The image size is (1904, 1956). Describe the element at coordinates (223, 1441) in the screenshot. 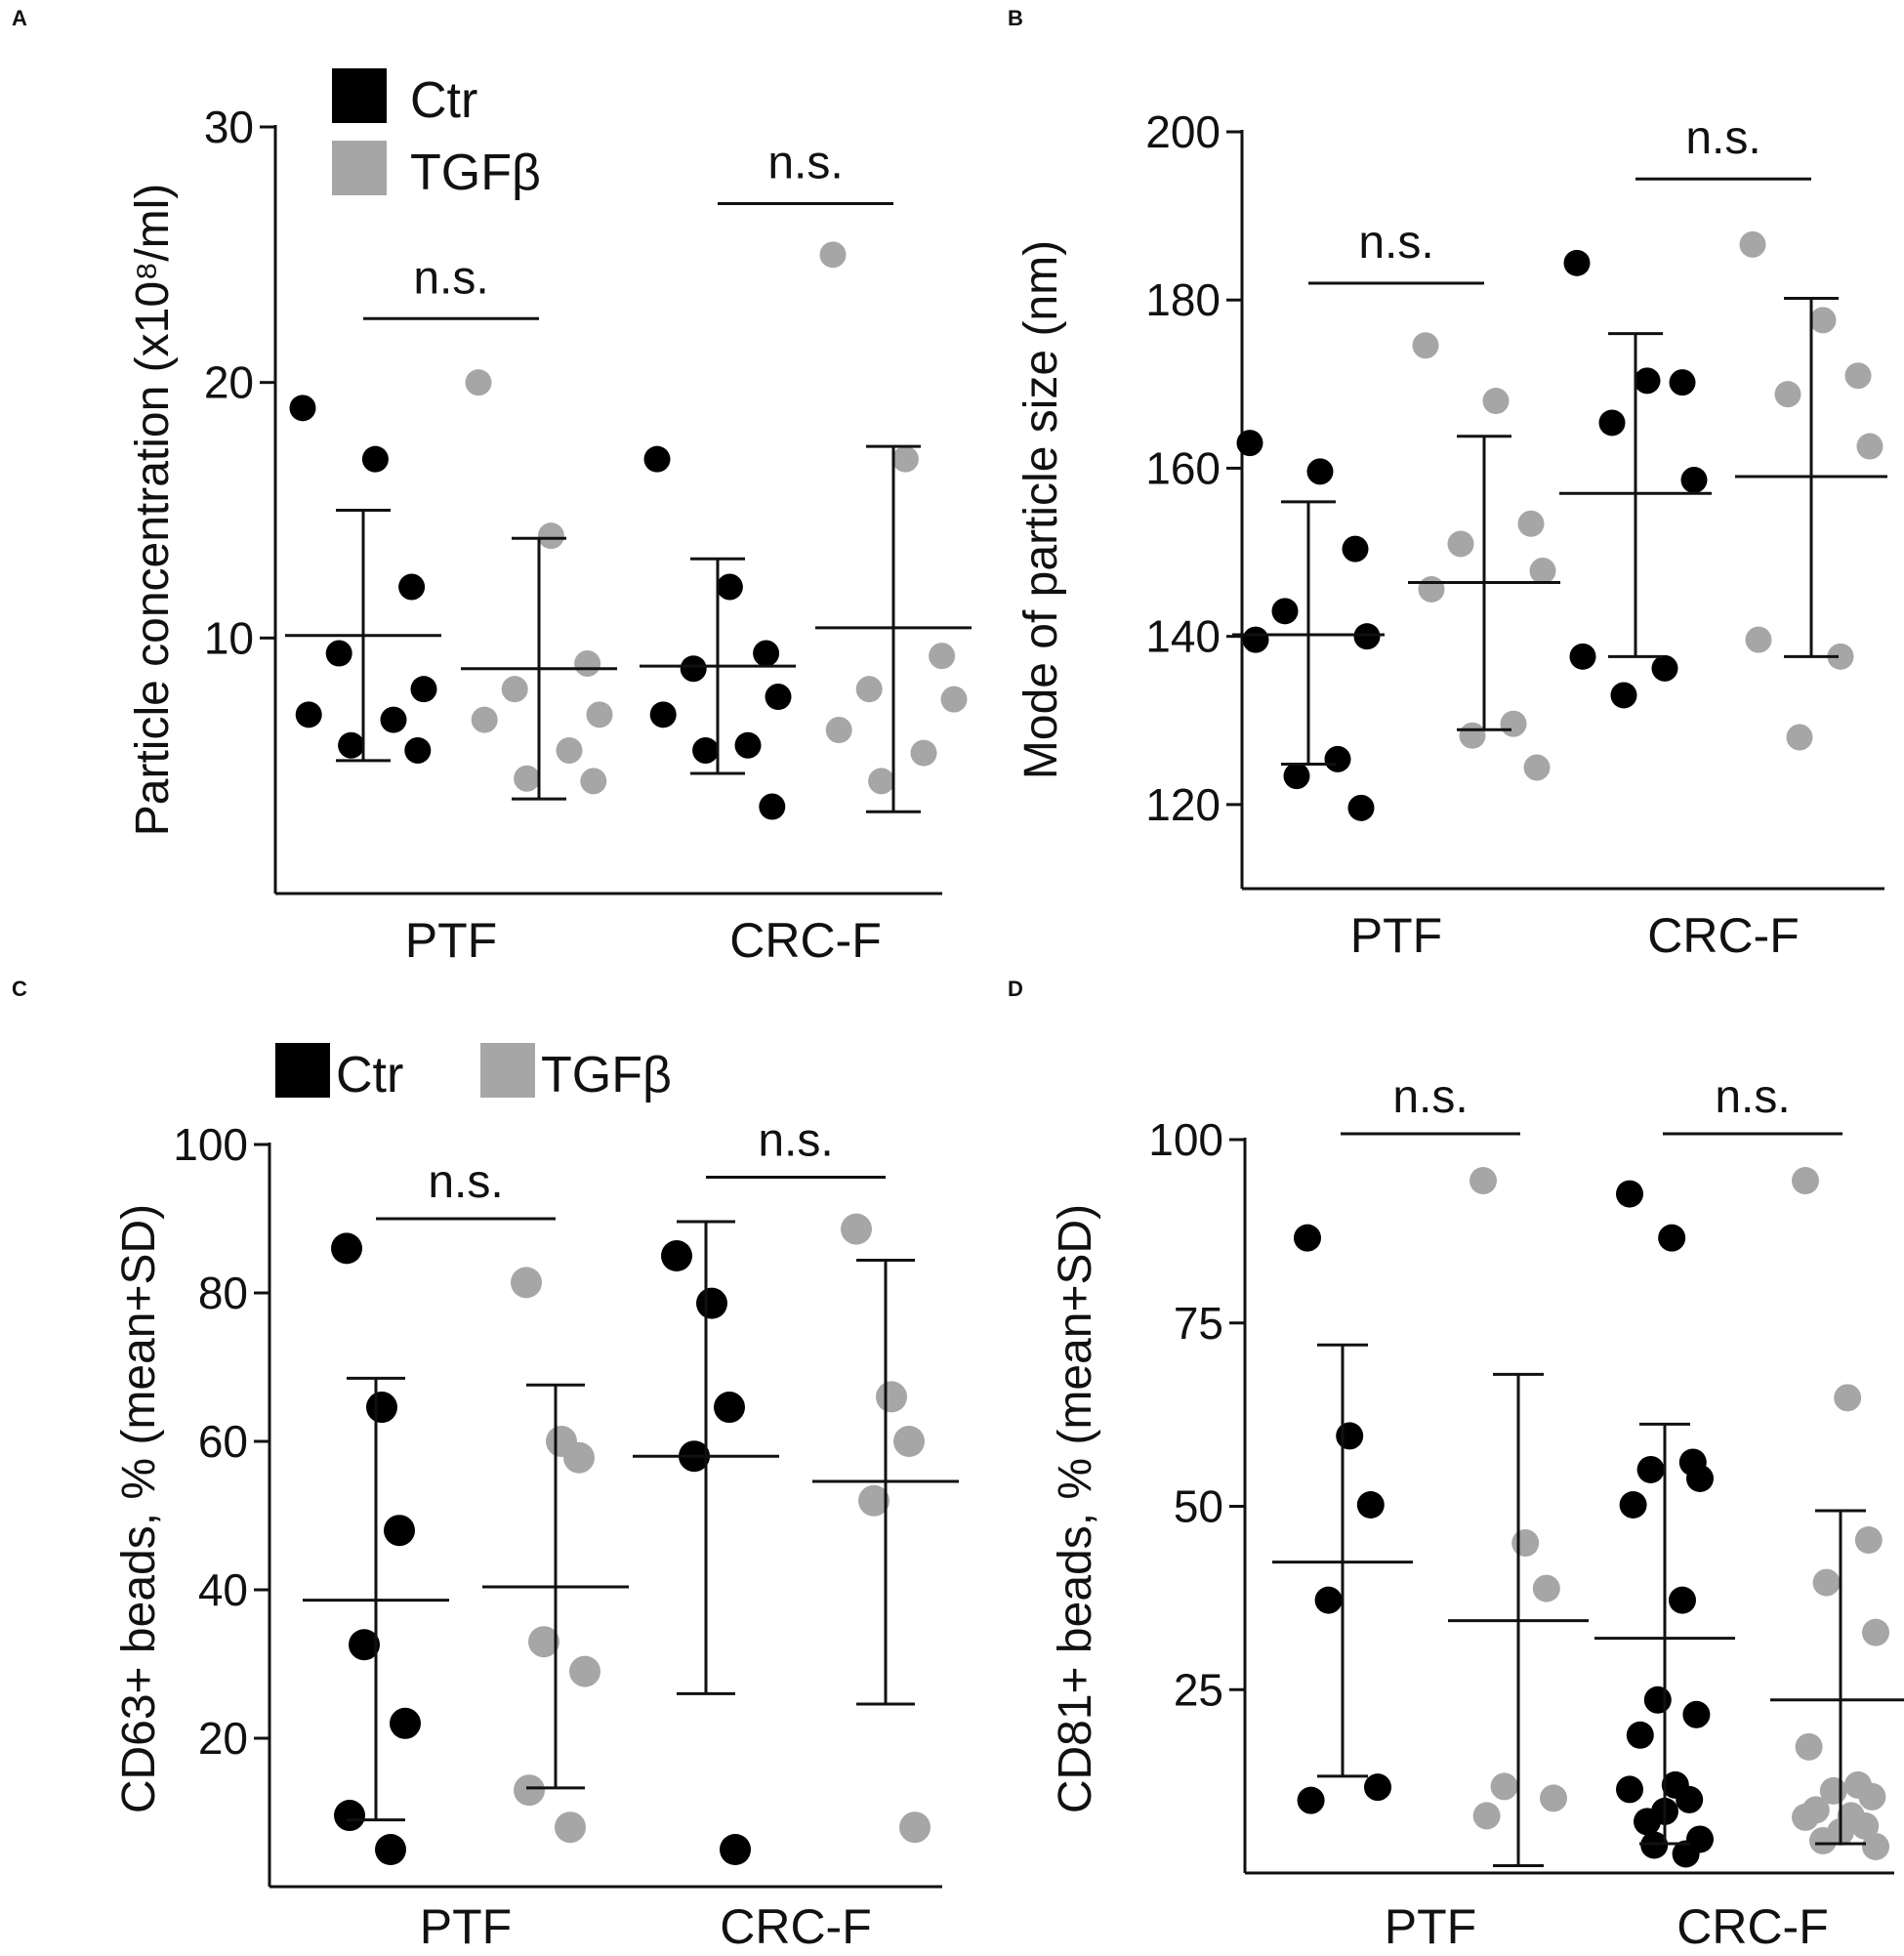

I see `panel-c-y-tick-label: 60` at that location.